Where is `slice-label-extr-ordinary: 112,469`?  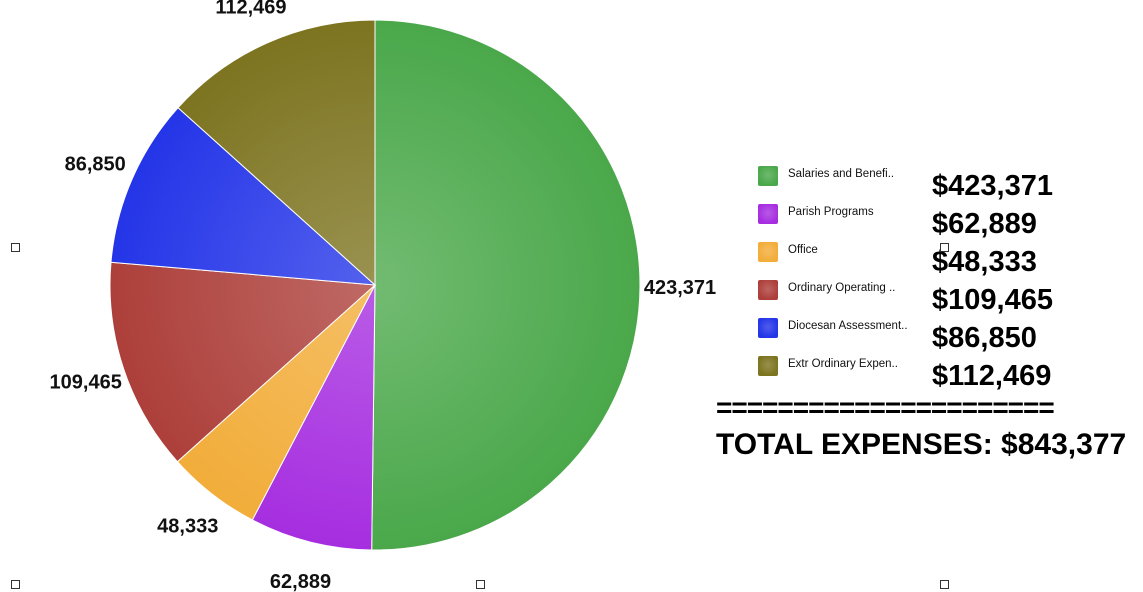 slice-label-extr-ordinary: 112,469 is located at coordinates (250, 9).